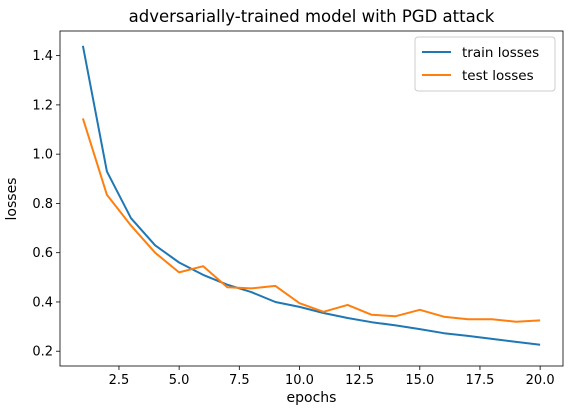 Image resolution: width=571 pixels, height=417 pixels. I want to click on x-tick-label: 17.5, so click(479, 380).